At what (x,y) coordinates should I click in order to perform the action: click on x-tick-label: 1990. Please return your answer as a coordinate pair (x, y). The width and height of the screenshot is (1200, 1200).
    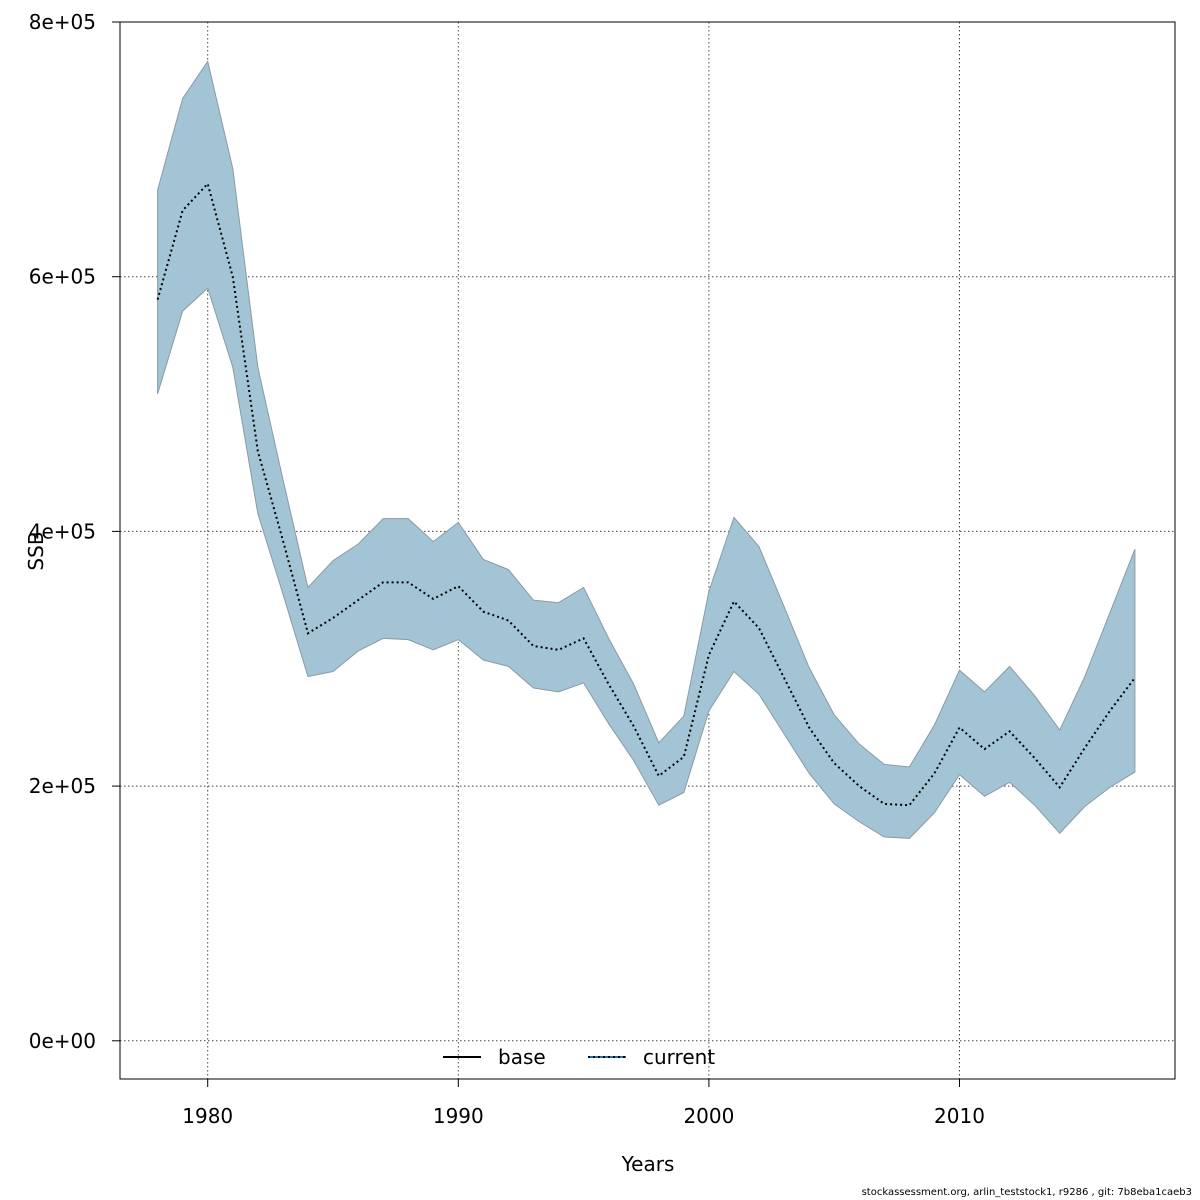
    Looking at the image, I should click on (458, 1116).